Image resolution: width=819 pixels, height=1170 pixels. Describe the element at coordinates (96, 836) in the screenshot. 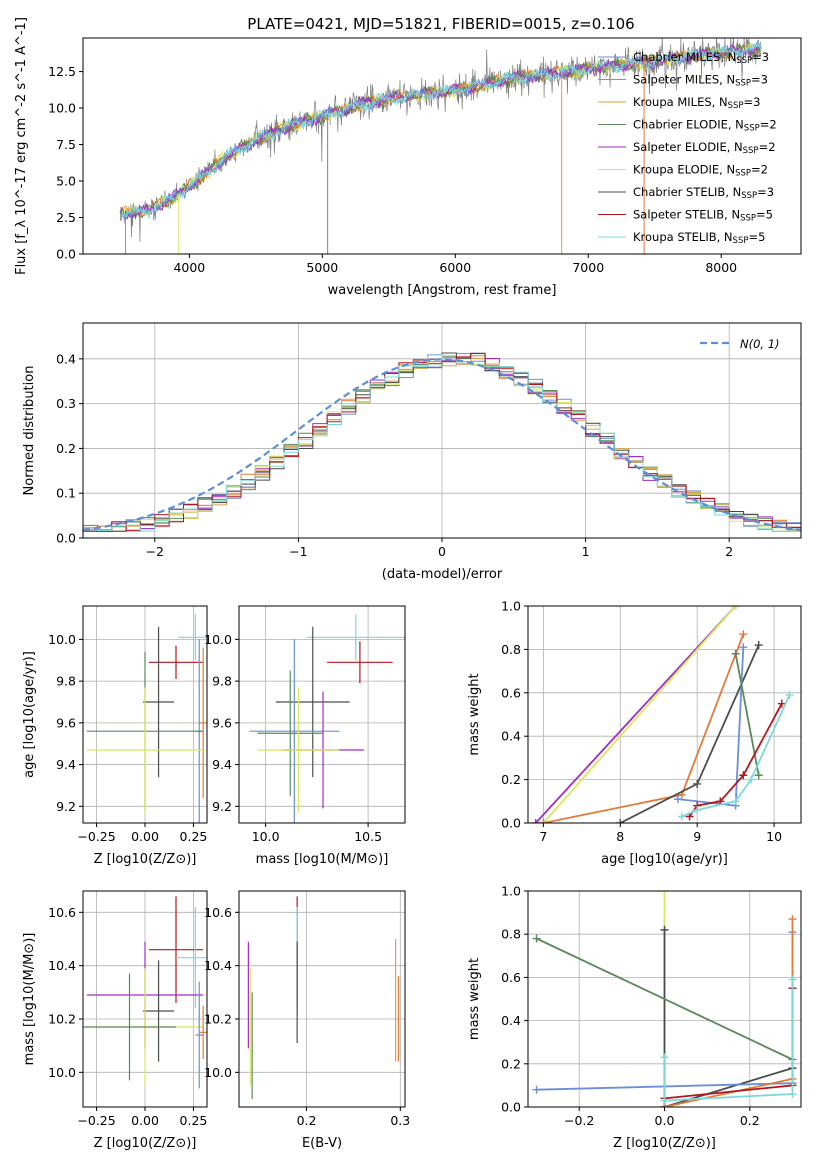

I see `x-tick-label: −0.25` at that location.